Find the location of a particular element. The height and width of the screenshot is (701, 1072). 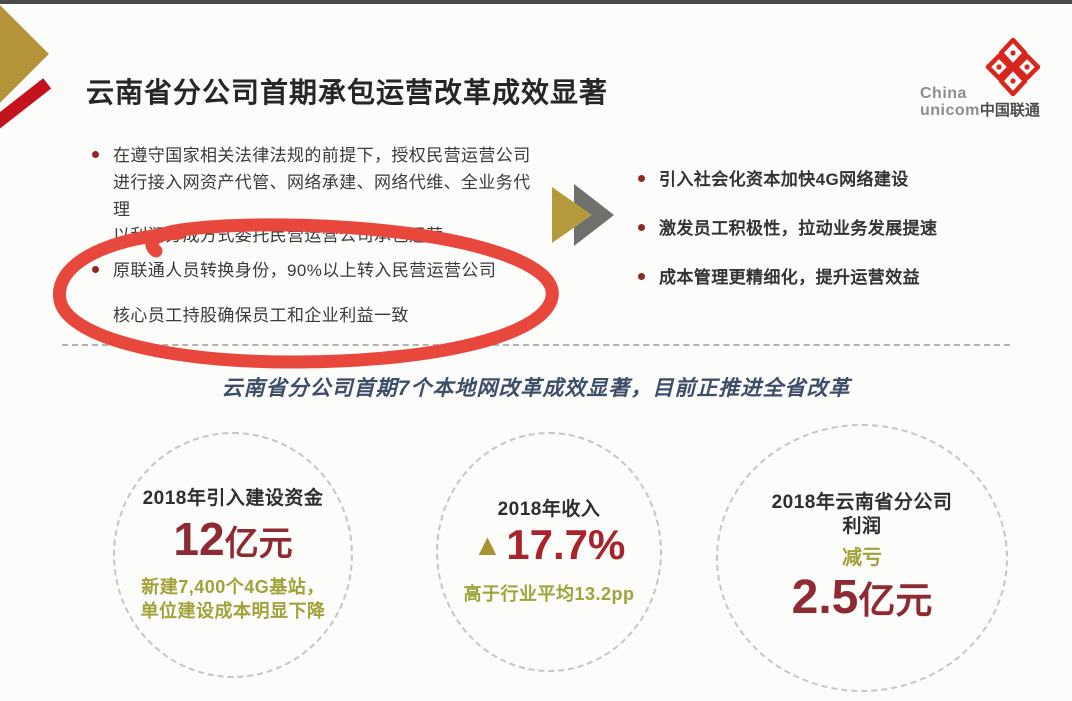

stat-note-line1: 新建7,400个4G基站， is located at coordinates (233, 586).